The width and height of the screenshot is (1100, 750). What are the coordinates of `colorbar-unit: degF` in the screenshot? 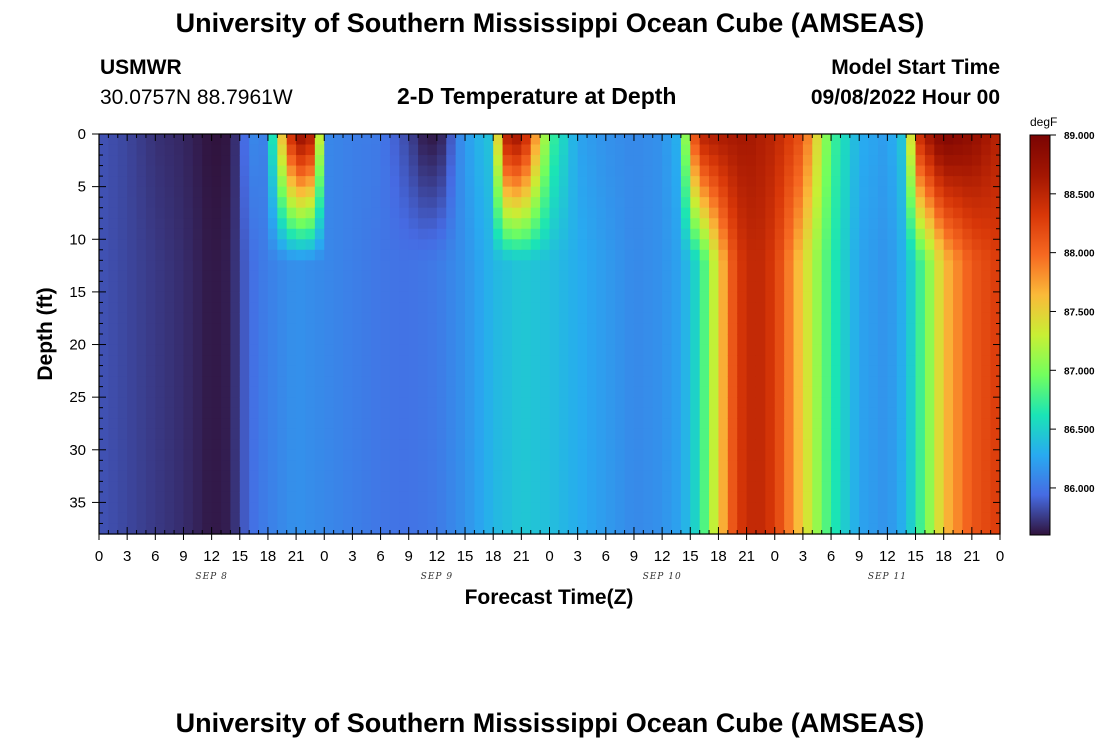 It's located at (1043, 122).